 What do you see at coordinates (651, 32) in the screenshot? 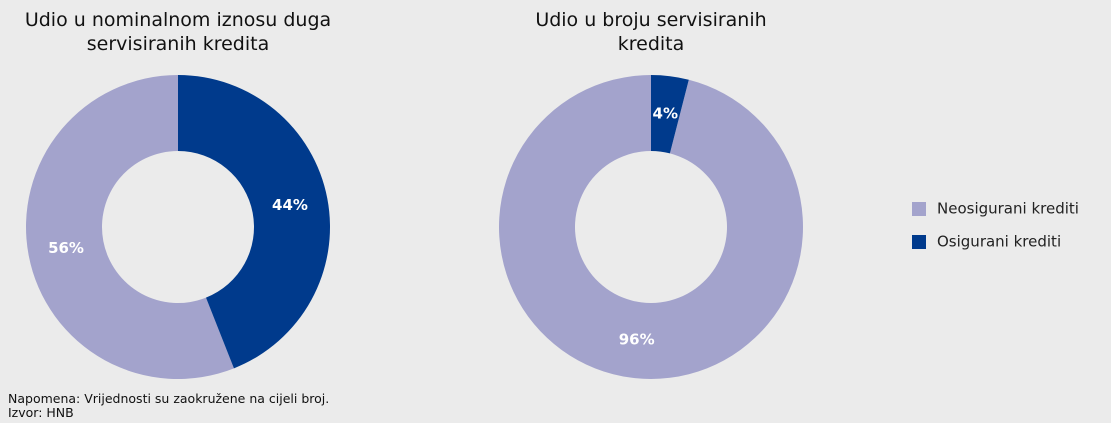
I see `chart-title: Udio u broju servisiranih kredita` at bounding box center [651, 32].